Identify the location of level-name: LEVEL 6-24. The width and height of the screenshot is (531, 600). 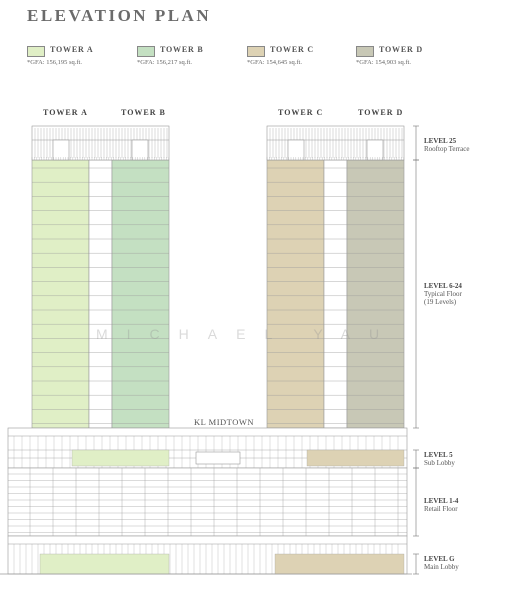
(443, 286).